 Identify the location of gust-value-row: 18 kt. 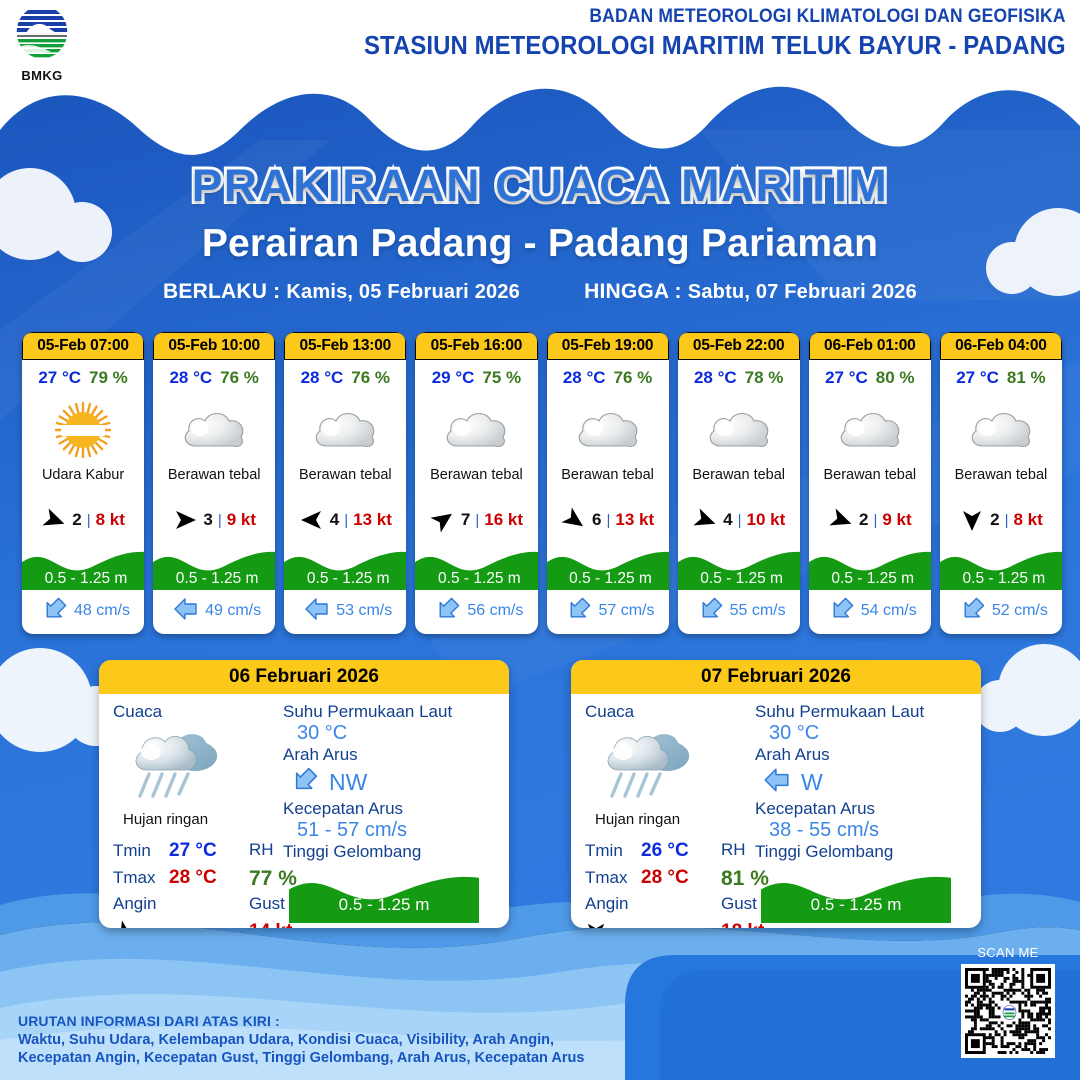
(766, 924).